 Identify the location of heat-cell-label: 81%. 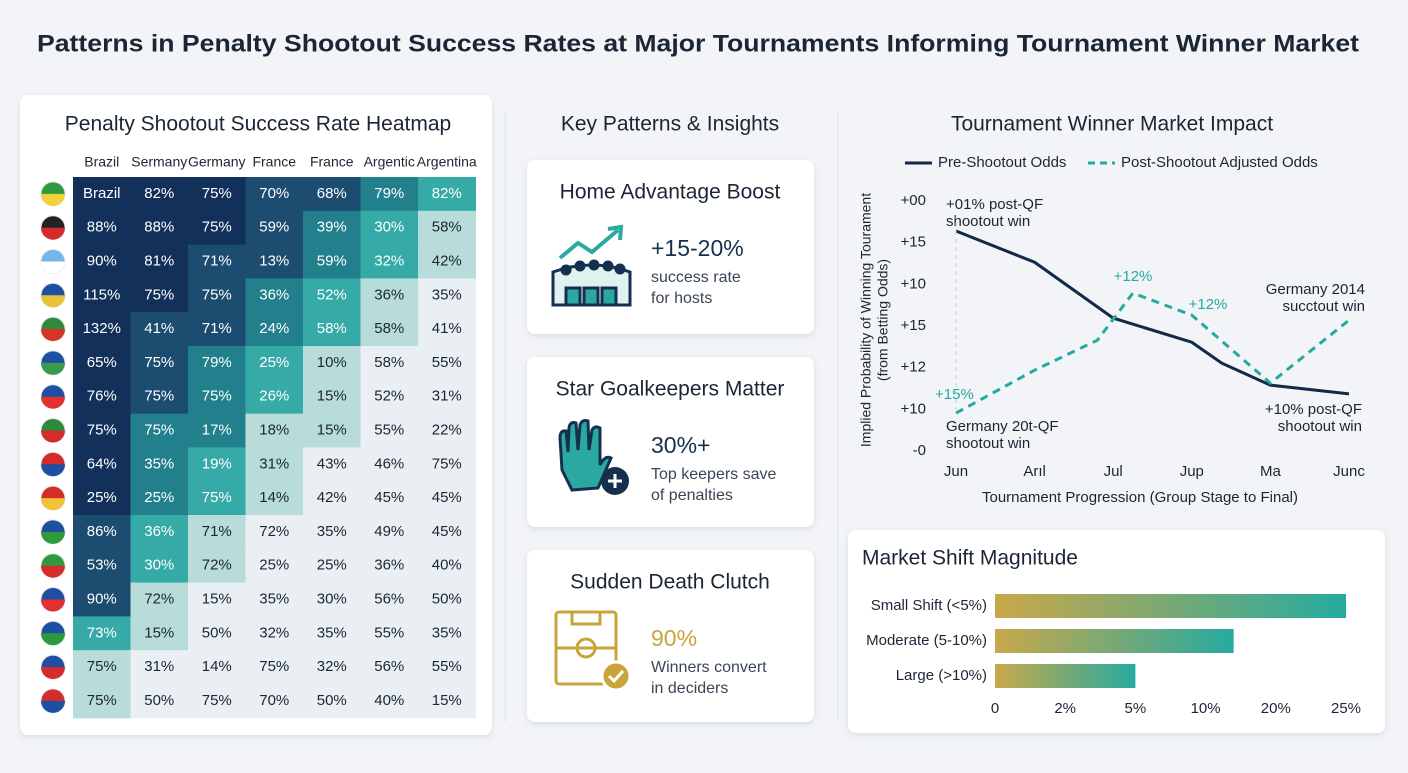
(159, 260).